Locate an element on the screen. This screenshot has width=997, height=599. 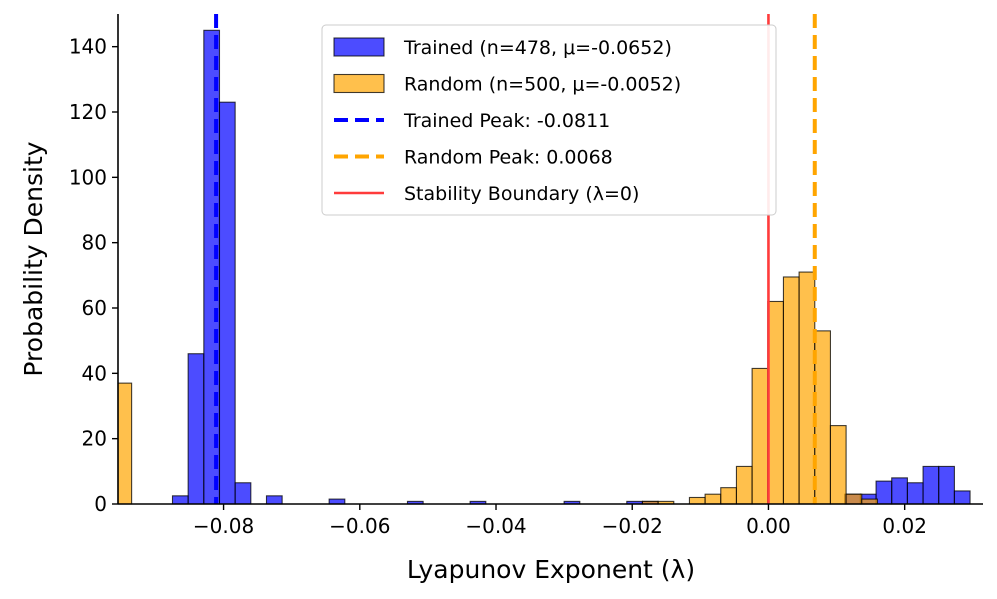
y-axis-title: Probability Density is located at coordinates (33, 258).